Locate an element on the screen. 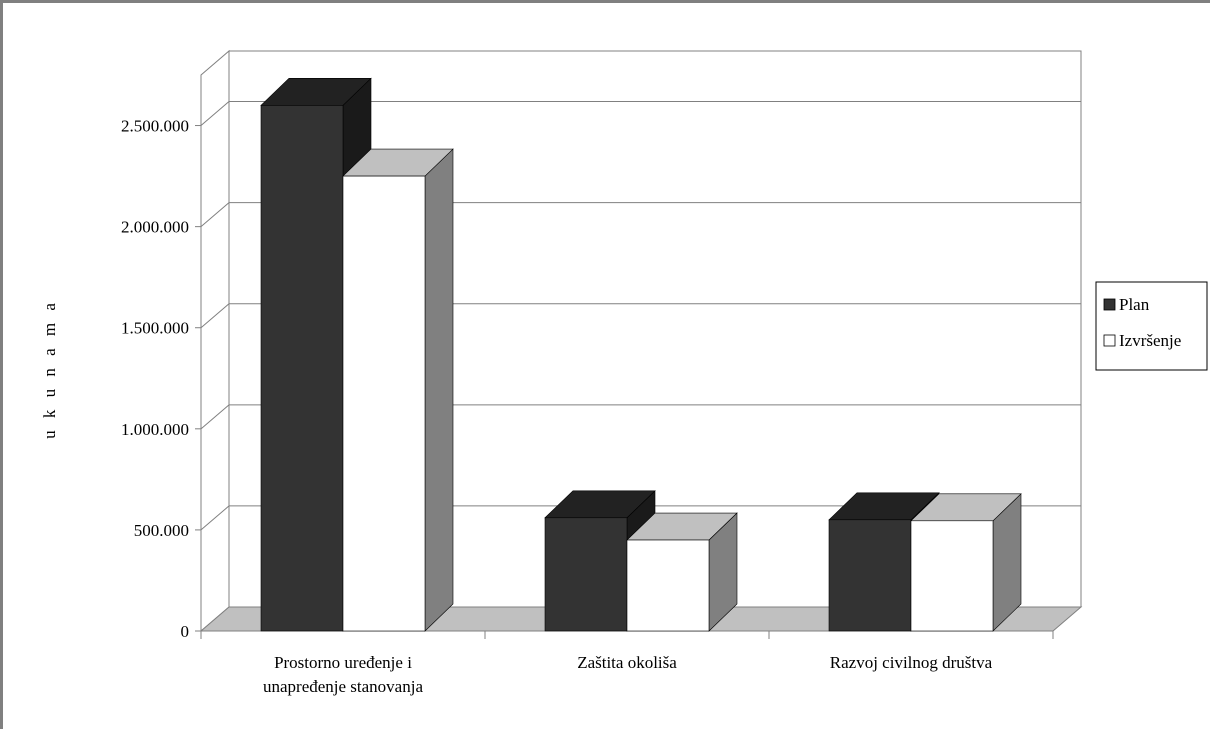  y-tick-label: 500.000 is located at coordinates (161, 530).